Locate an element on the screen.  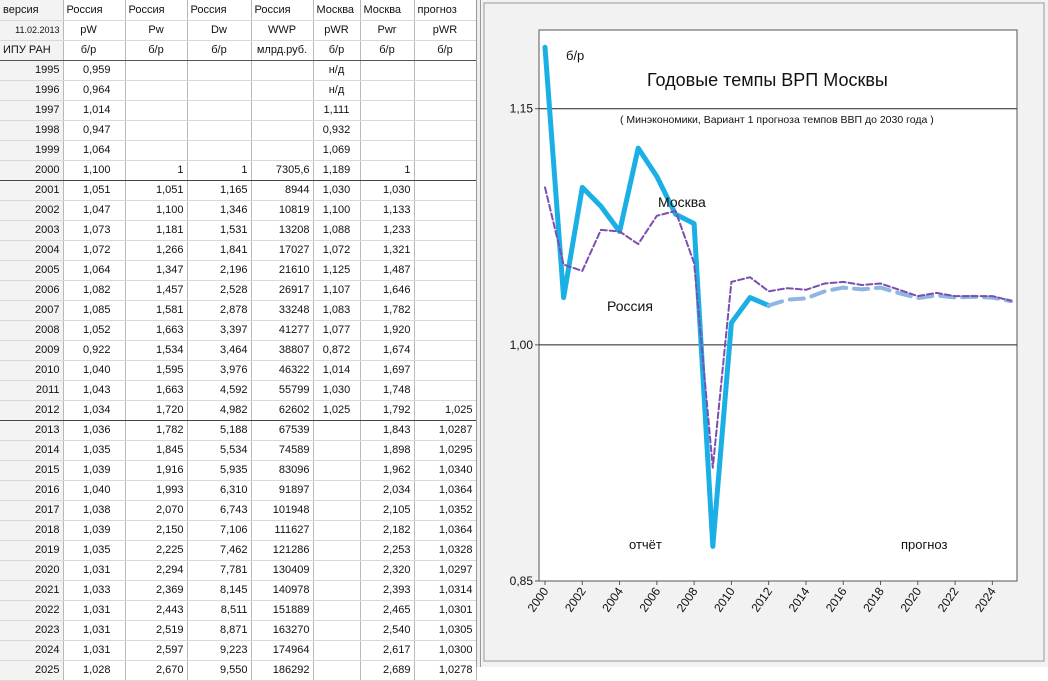
value-cell: 1,014 is located at coordinates (336, 370).